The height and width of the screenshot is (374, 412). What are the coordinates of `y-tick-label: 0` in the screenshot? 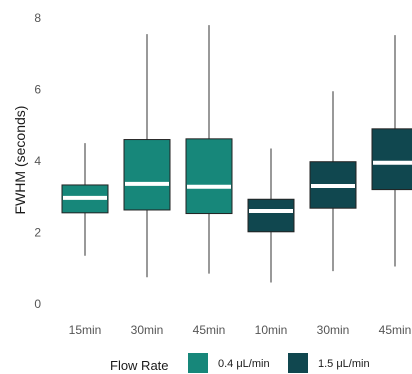 It's located at (37, 304).